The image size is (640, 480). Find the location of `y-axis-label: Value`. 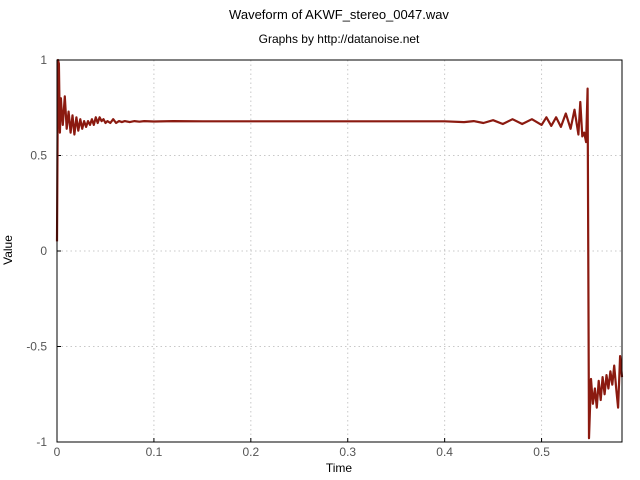

y-axis-label: Value is located at coordinates (8, 250).